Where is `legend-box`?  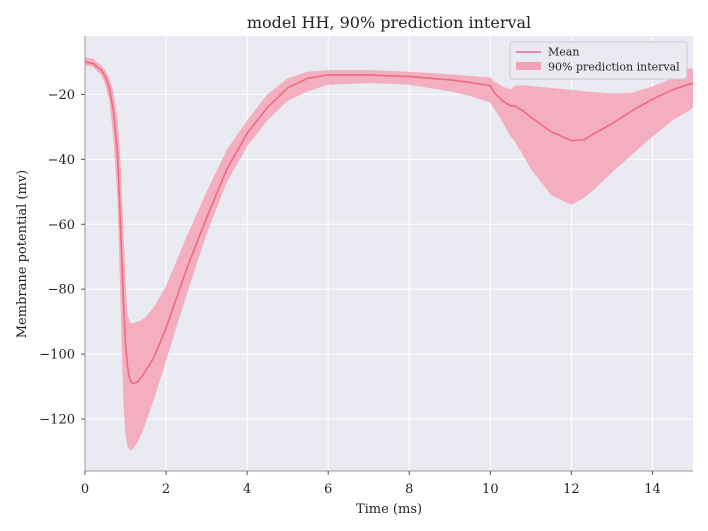 legend-box is located at coordinates (598, 60).